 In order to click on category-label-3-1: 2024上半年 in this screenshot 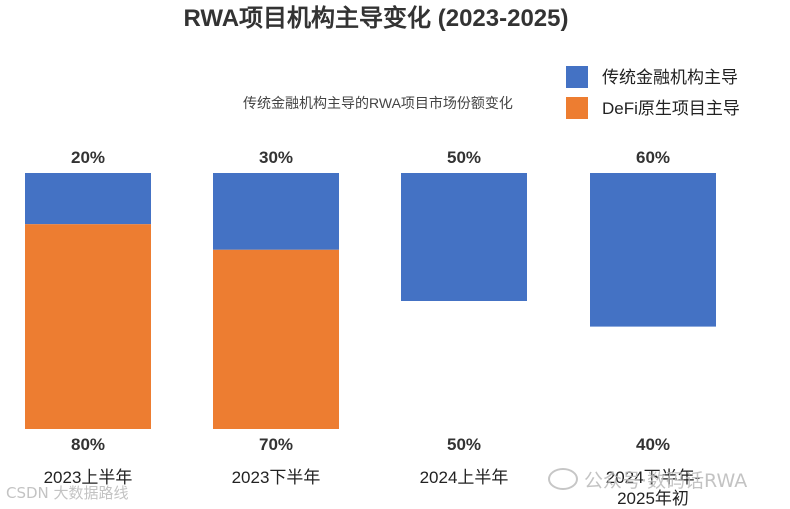, I will do `click(464, 477)`.